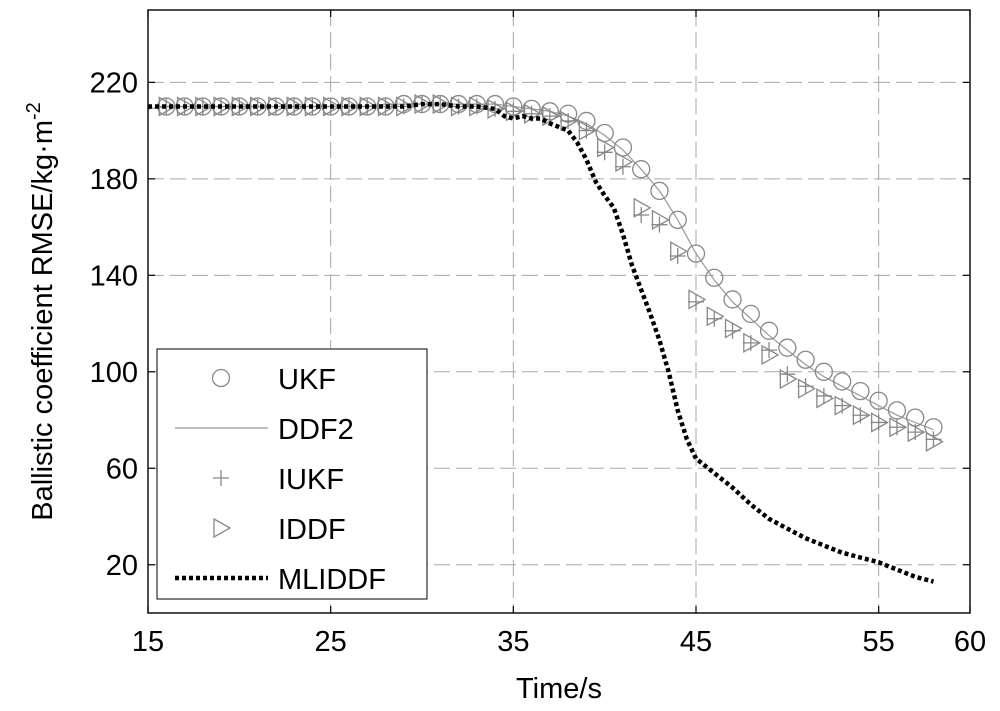  Describe the element at coordinates (114, 373) in the screenshot. I see `y-tick-label: 100` at that location.